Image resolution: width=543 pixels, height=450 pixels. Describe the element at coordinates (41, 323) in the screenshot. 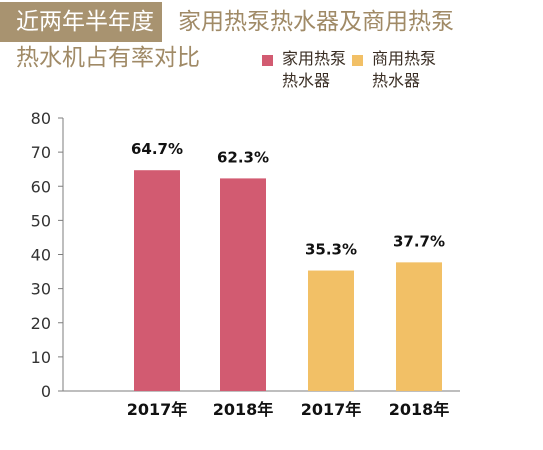

I see `y-tick-label: 20` at that location.